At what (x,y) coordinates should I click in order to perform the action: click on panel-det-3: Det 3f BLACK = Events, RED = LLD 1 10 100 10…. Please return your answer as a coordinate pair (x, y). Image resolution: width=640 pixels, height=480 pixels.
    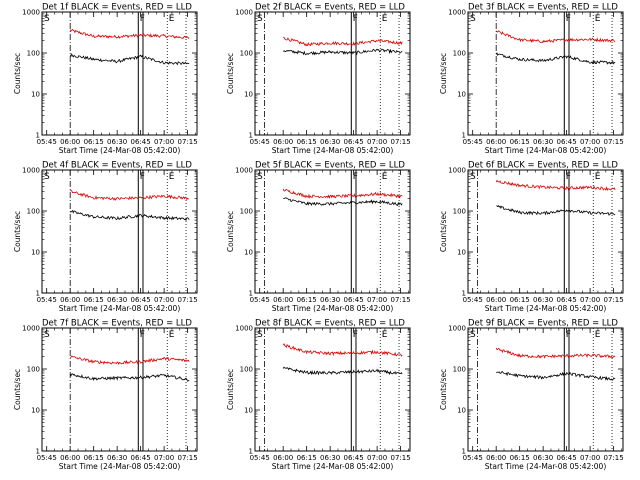
    Looking at the image, I should click on (531, 79).